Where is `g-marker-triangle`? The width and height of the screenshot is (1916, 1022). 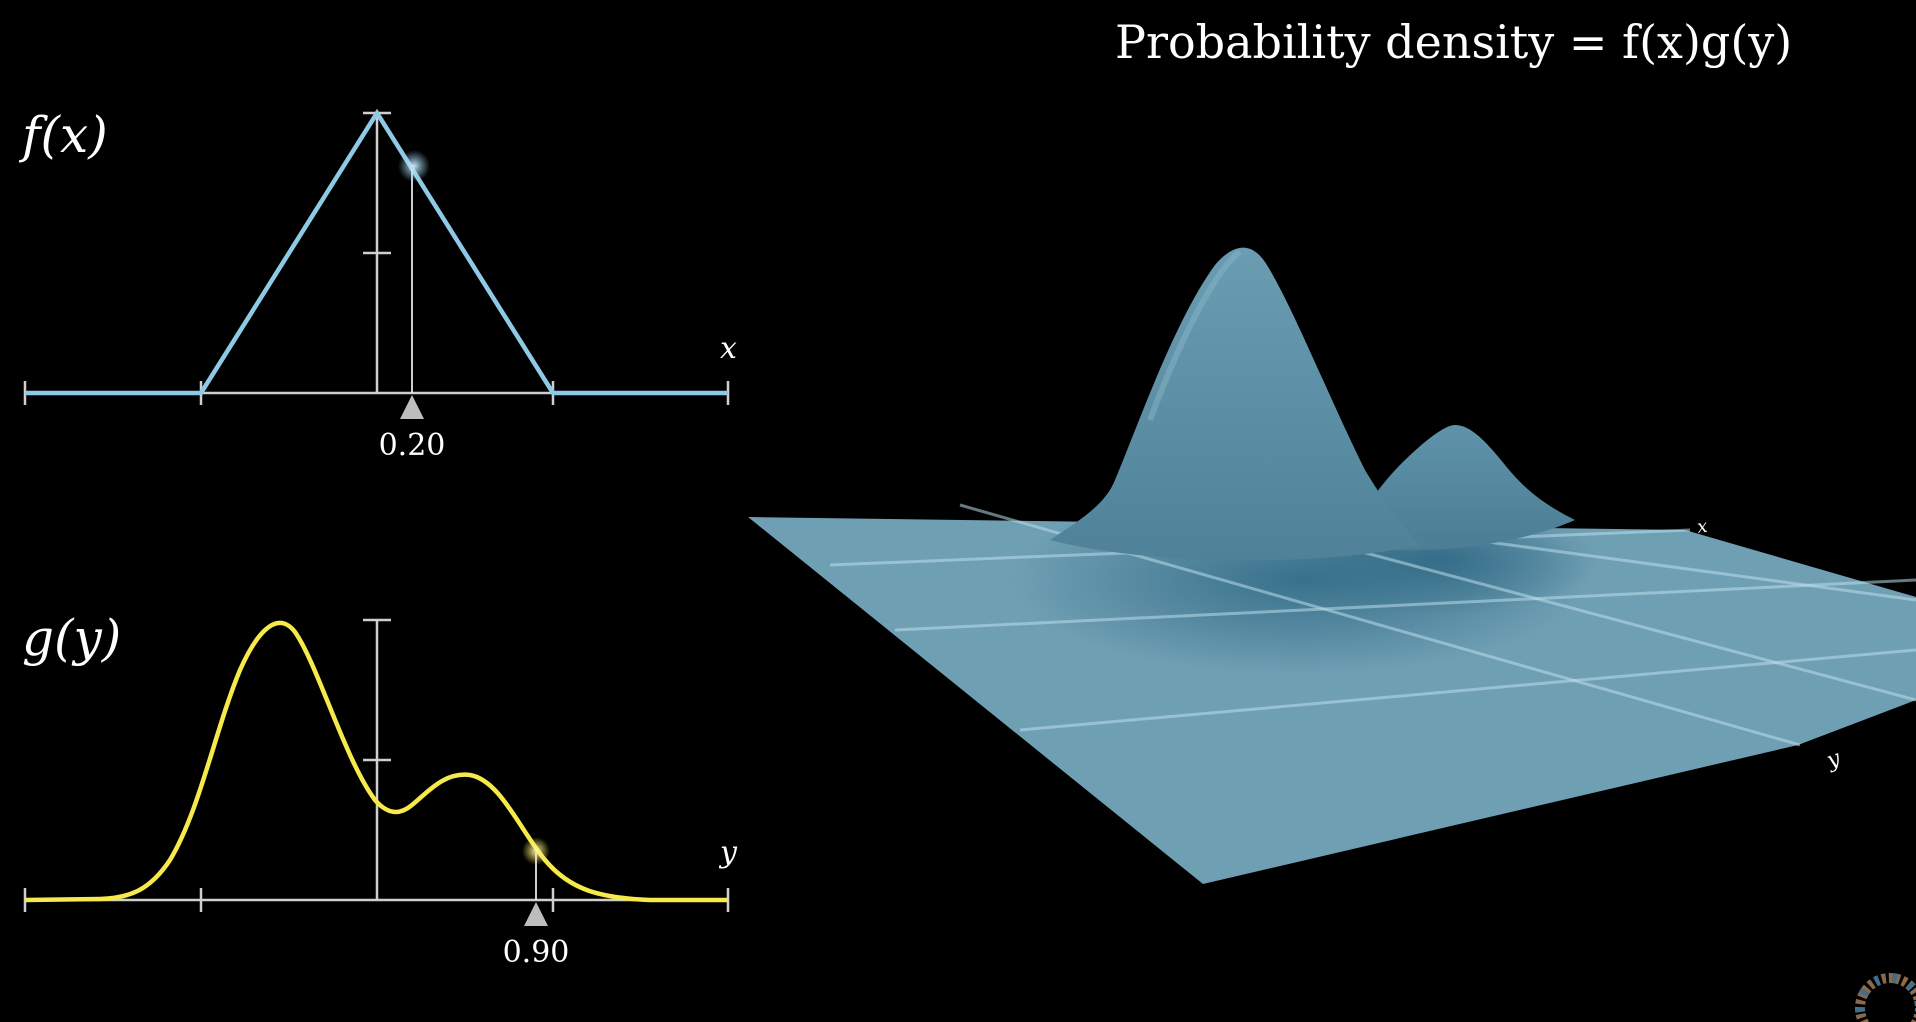
g-marker-triangle is located at coordinates (536, 914).